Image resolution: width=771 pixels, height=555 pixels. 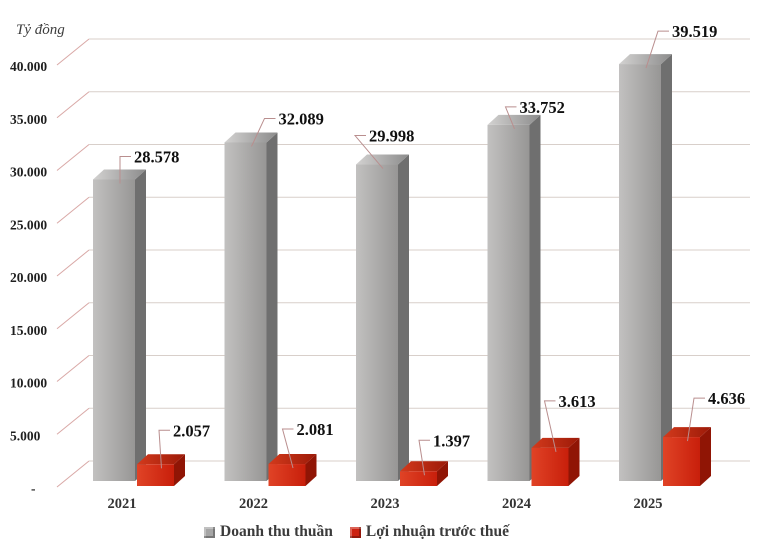 What do you see at coordinates (276, 531) in the screenshot?
I see `legend-label-revenue: Doanh thu thuần` at bounding box center [276, 531].